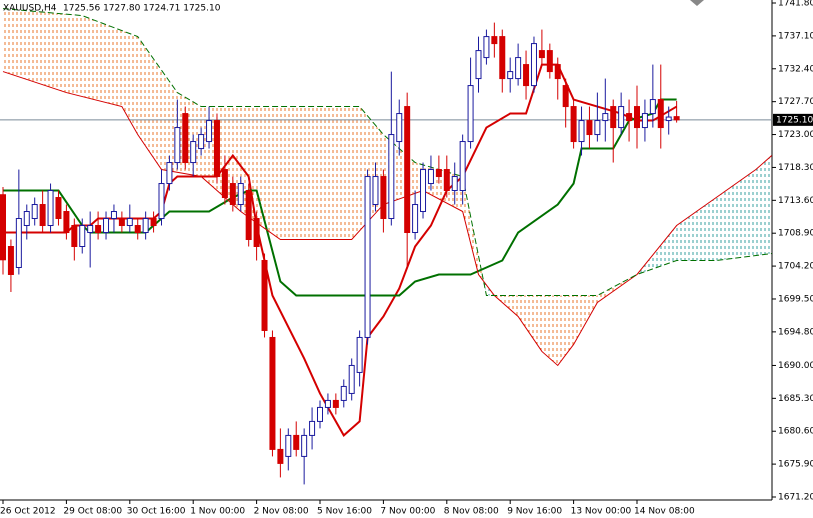 This screenshot has height=518, width=813. What do you see at coordinates (471, 512) in the screenshot?
I see `x-tick-label: 8 Nov 08:00` at bounding box center [471, 512].